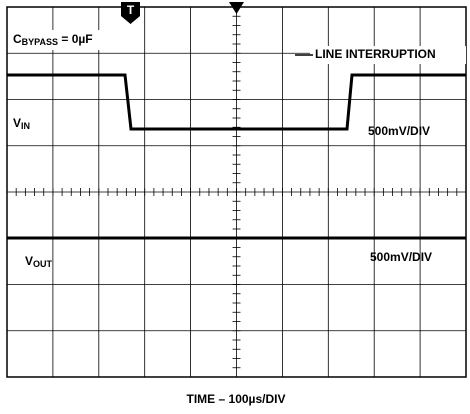 This screenshot has height=414, width=470. What do you see at coordinates (399, 131) in the screenshot?
I see `vin-scale-label: 500mV/DIV` at bounding box center [399, 131].